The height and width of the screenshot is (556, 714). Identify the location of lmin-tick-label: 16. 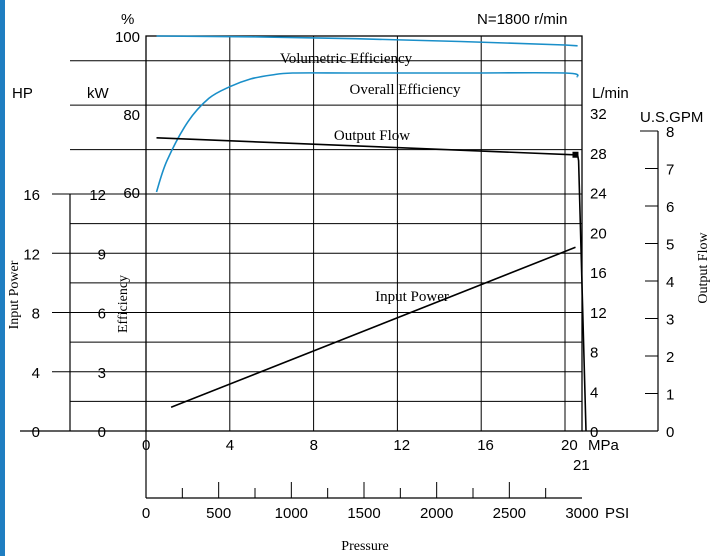
(598, 273).